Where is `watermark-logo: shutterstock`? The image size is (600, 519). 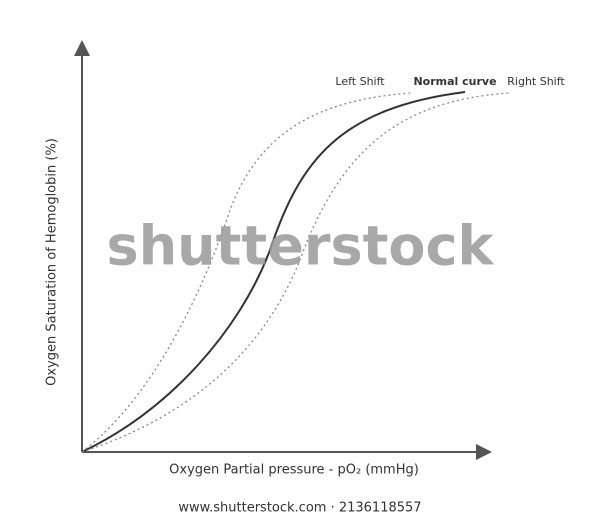 watermark-logo: shutterstock is located at coordinates (301, 246).